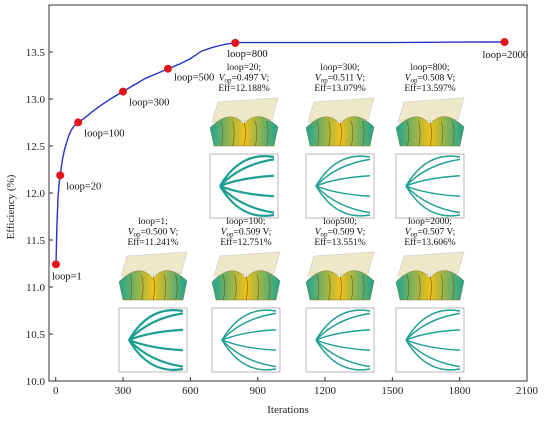  What do you see at coordinates (340, 222) in the screenshot?
I see `inset-caption-line: loop500;` at bounding box center [340, 222].